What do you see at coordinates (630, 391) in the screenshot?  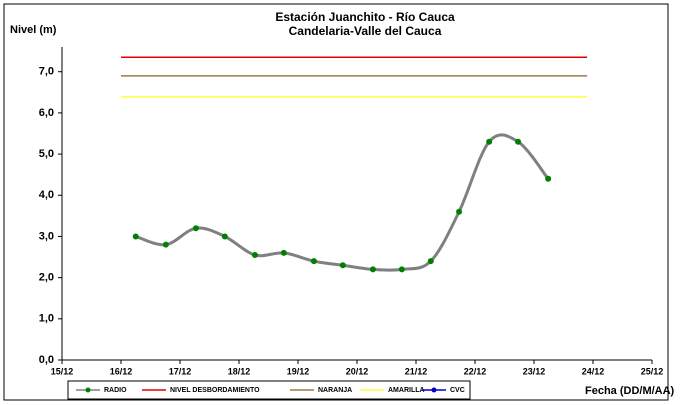 I see `x-axis-label: Fecha (DD/M/AA)` at bounding box center [630, 391].